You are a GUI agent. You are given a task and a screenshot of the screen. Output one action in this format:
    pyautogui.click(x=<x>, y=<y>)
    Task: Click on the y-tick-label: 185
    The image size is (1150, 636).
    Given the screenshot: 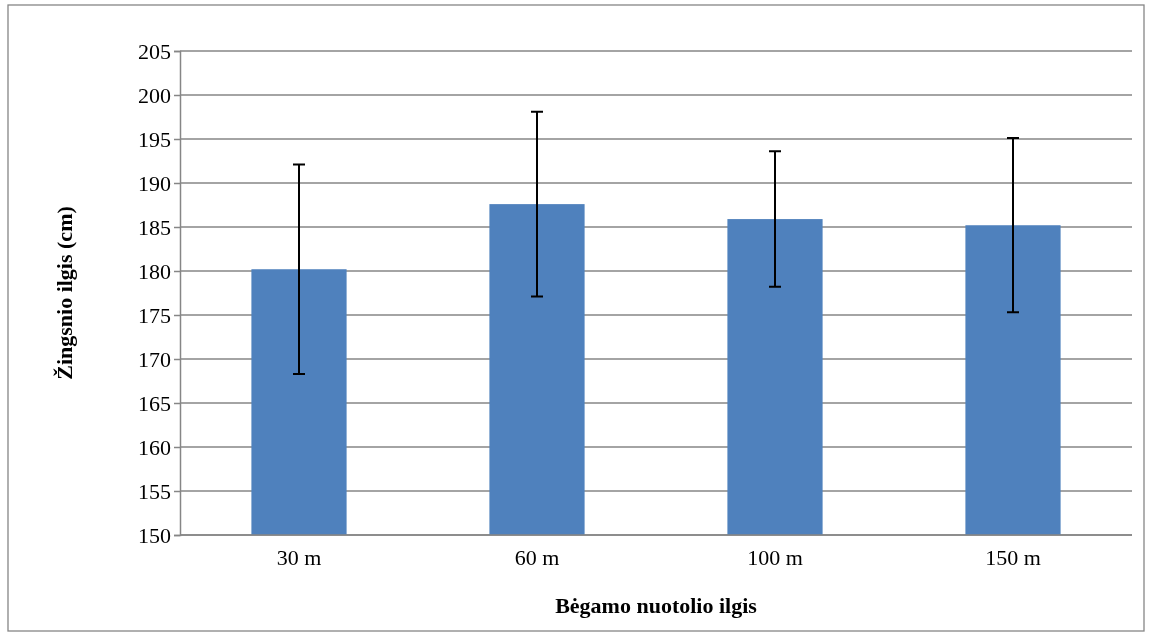 What is the action you would take?
    pyautogui.click(x=154, y=227)
    